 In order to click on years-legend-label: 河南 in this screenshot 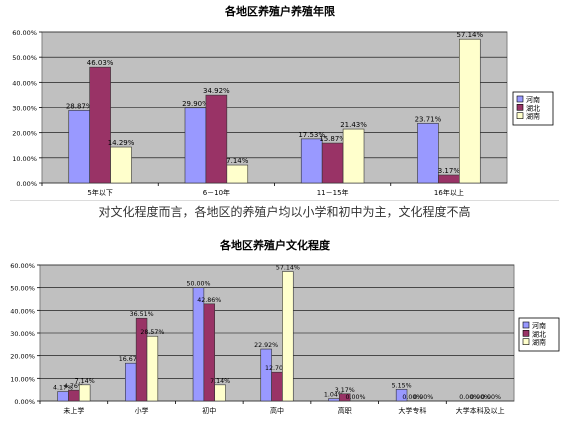, I will do `click(533, 99)`.